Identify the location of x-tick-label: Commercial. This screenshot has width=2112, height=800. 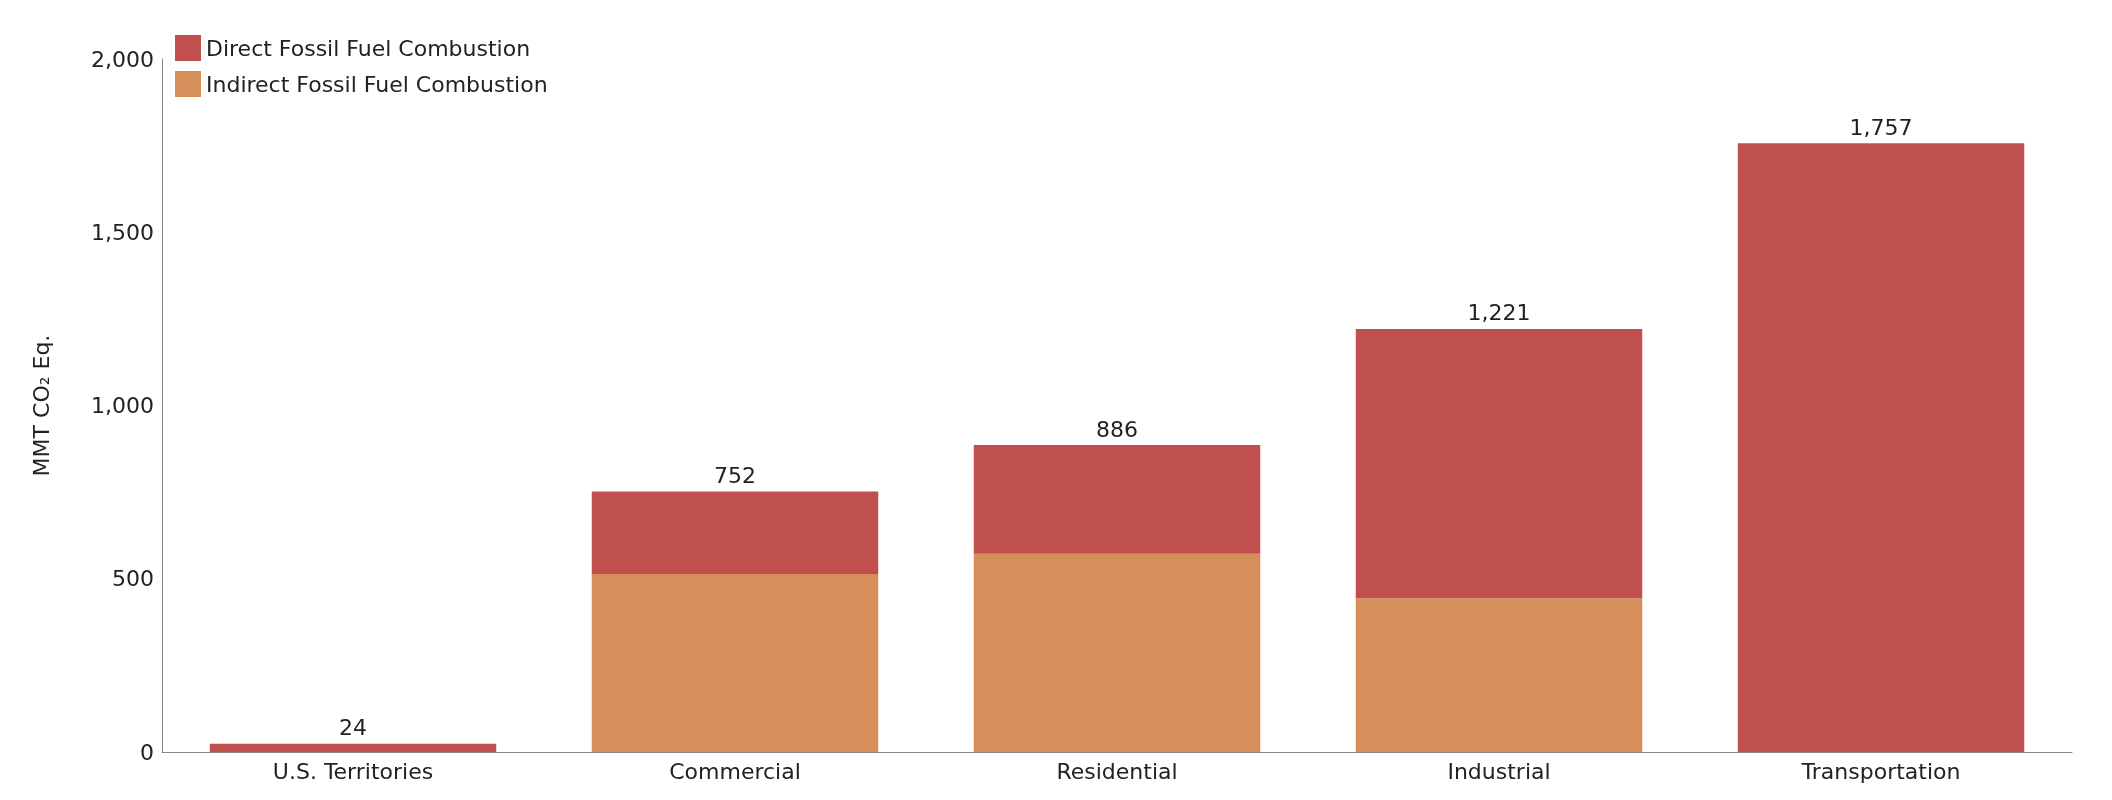
(735, 771).